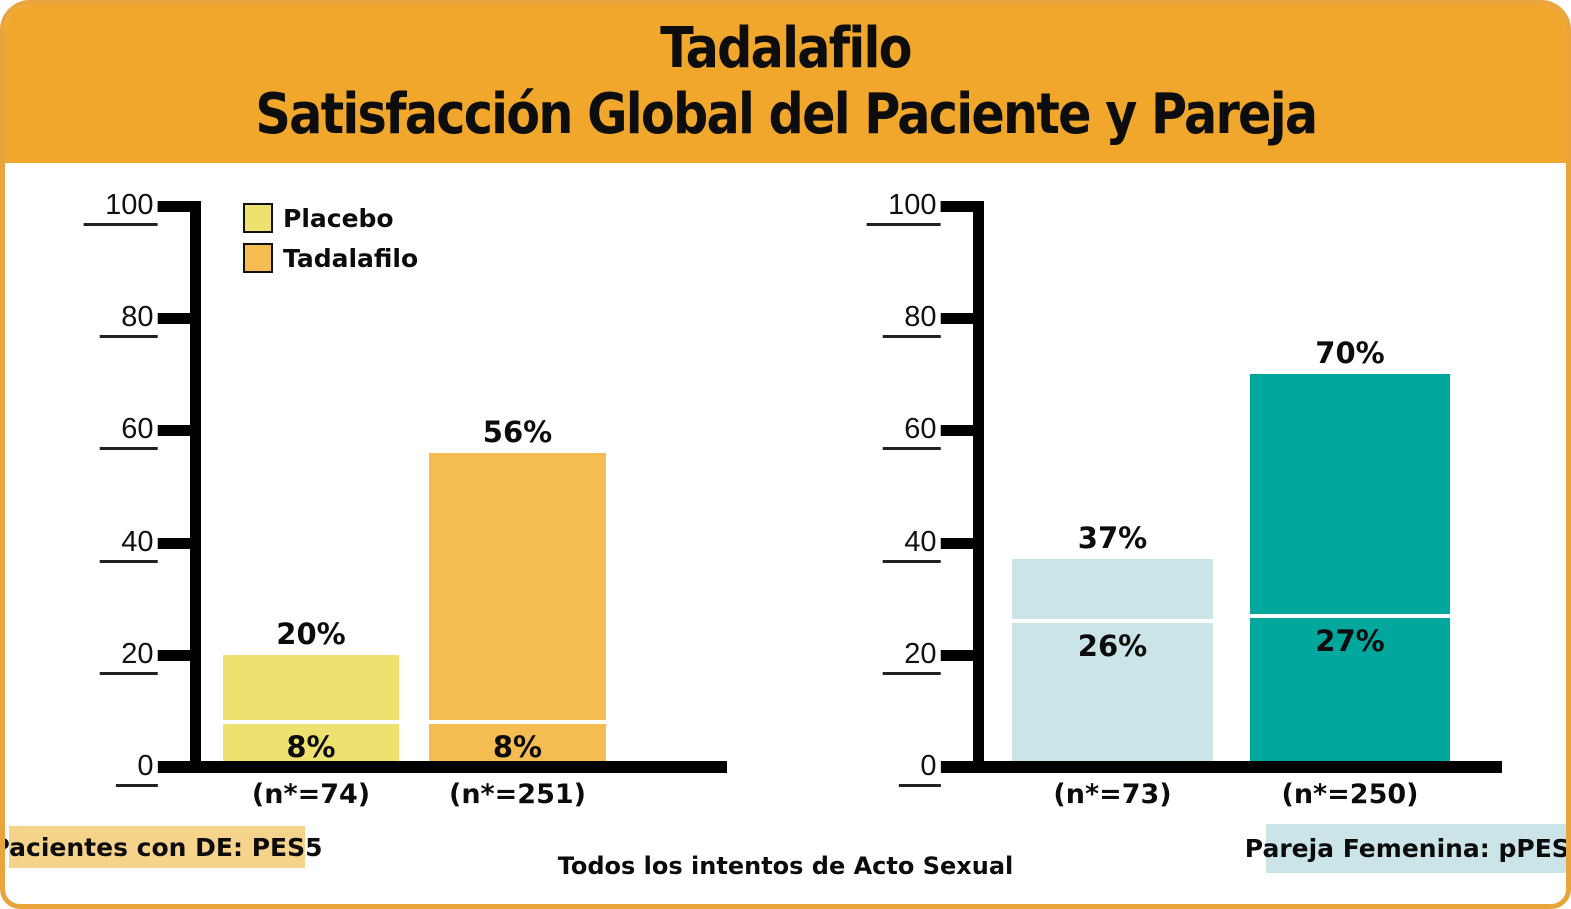 The image size is (1571, 909). I want to click on legend-item: Tadalafilo, so click(330, 258).